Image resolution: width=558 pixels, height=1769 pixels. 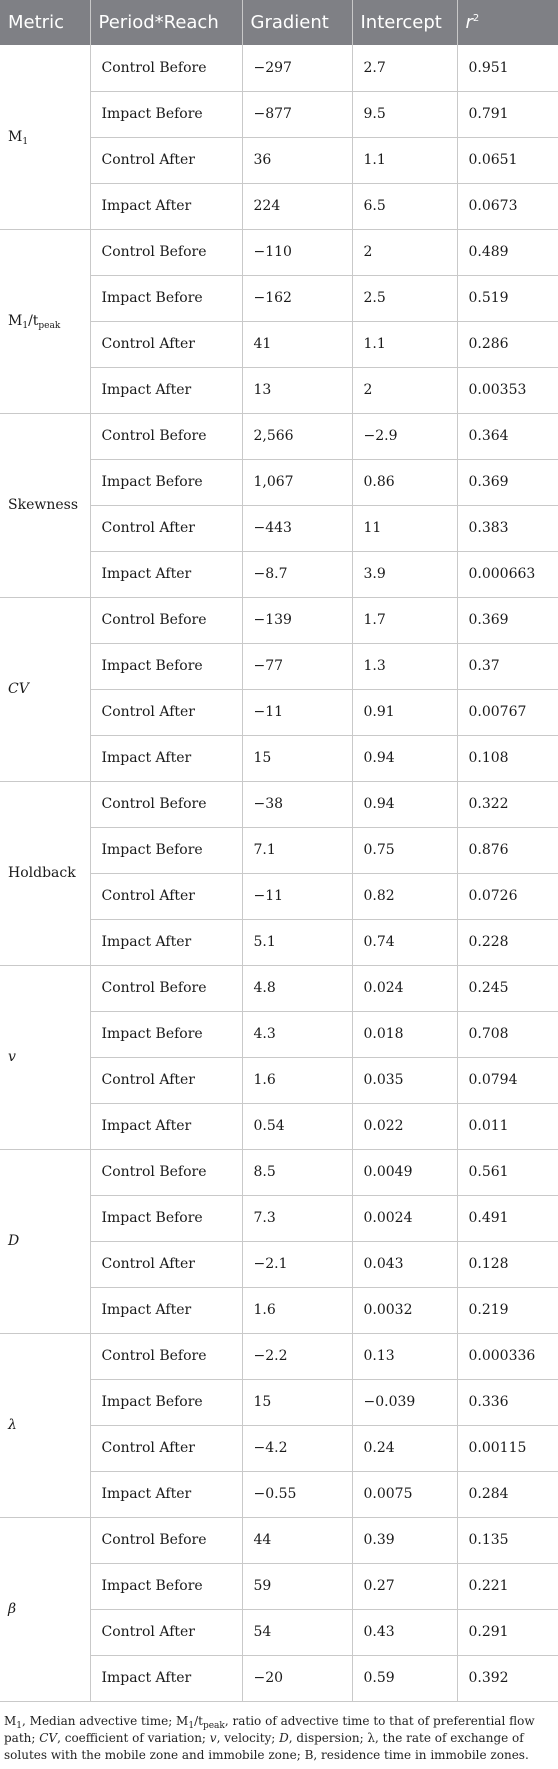 I want to click on table-row: Impact After −0.55 0.0075 0.284, so click(x=279, y=1494).